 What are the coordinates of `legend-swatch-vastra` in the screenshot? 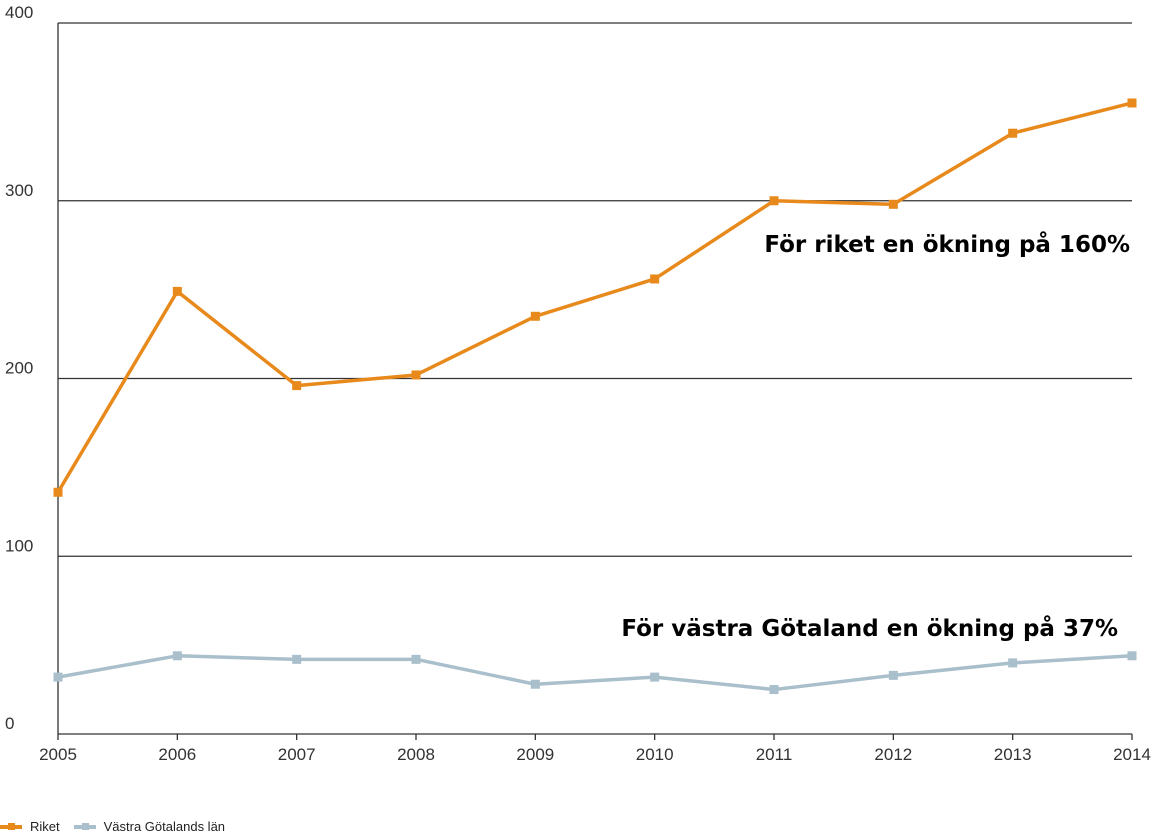 It's located at (84, 826).